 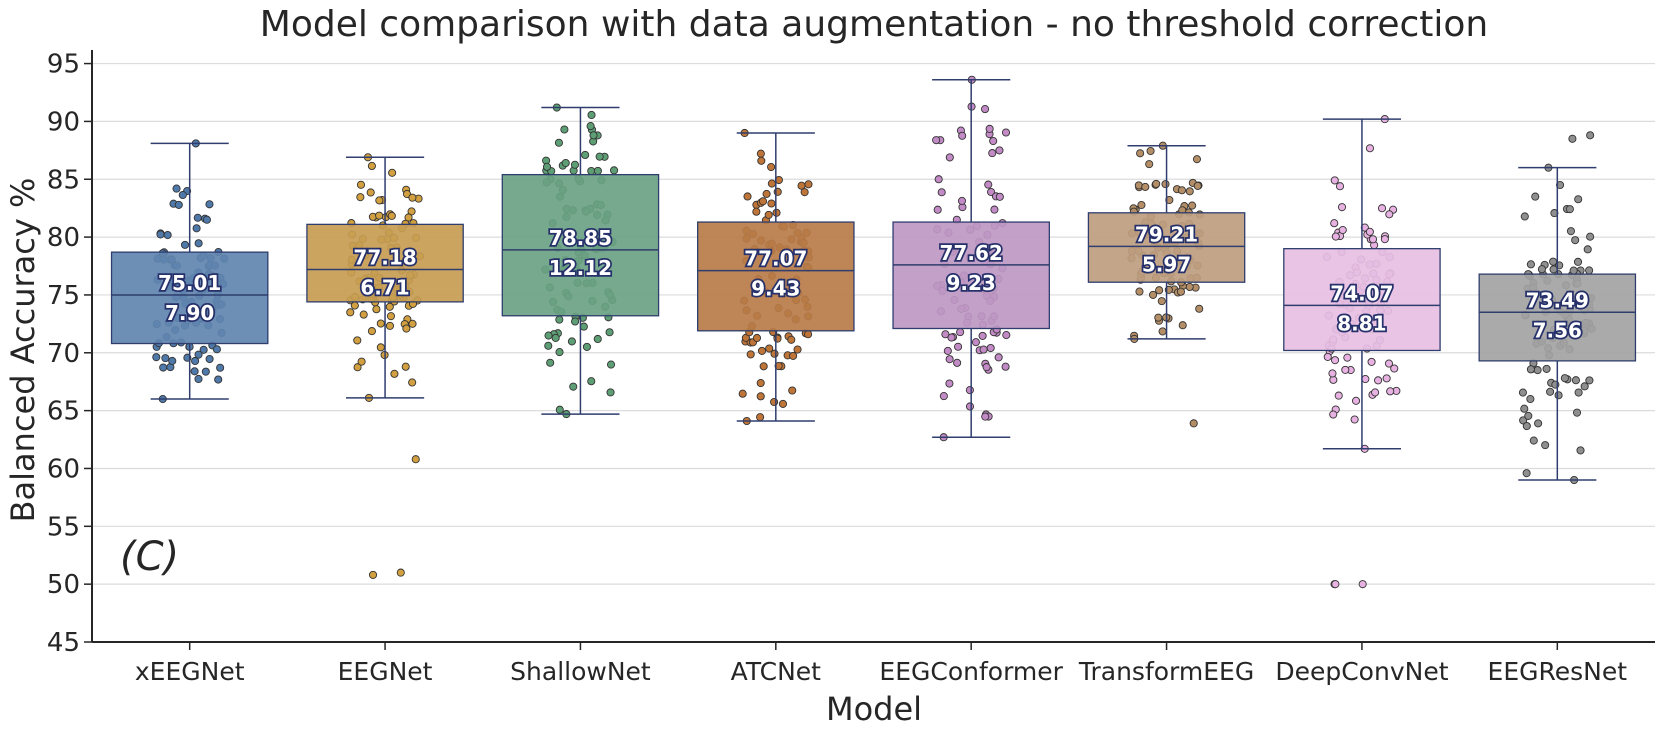 I want to click on y-axis-label: Balanced Accuracy %, so click(x=23, y=350).